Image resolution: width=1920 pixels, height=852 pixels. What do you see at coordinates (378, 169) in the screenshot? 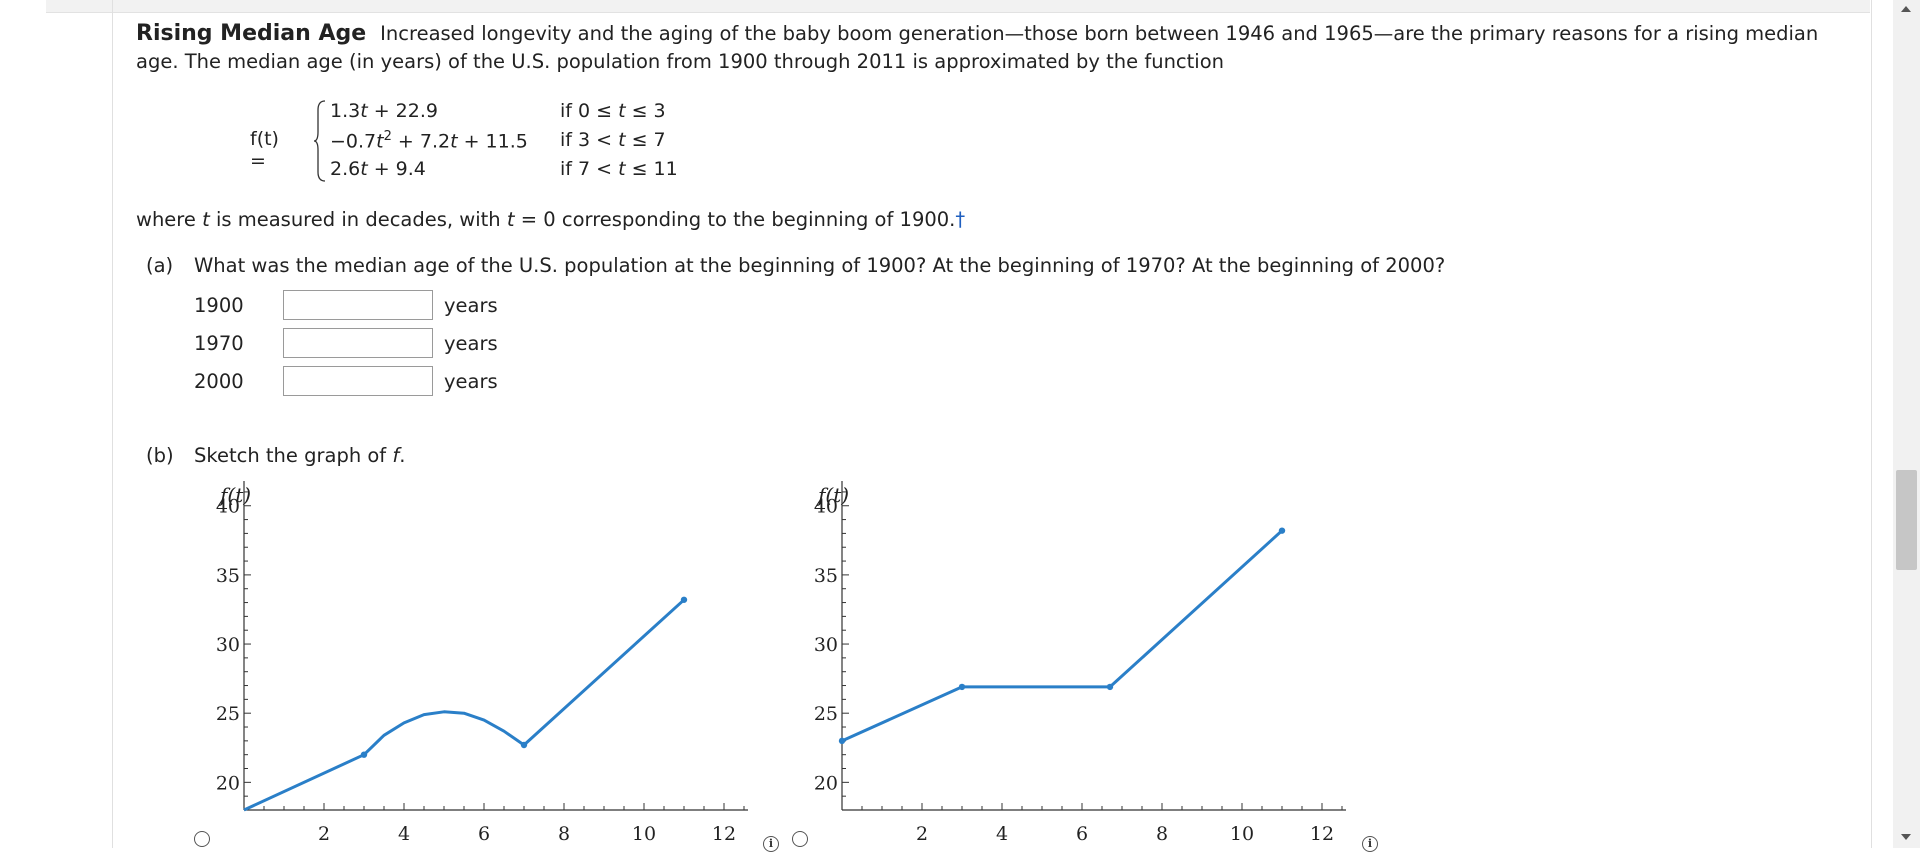
I see `piece-expr-3: 2.6t + 9.4` at bounding box center [378, 169].